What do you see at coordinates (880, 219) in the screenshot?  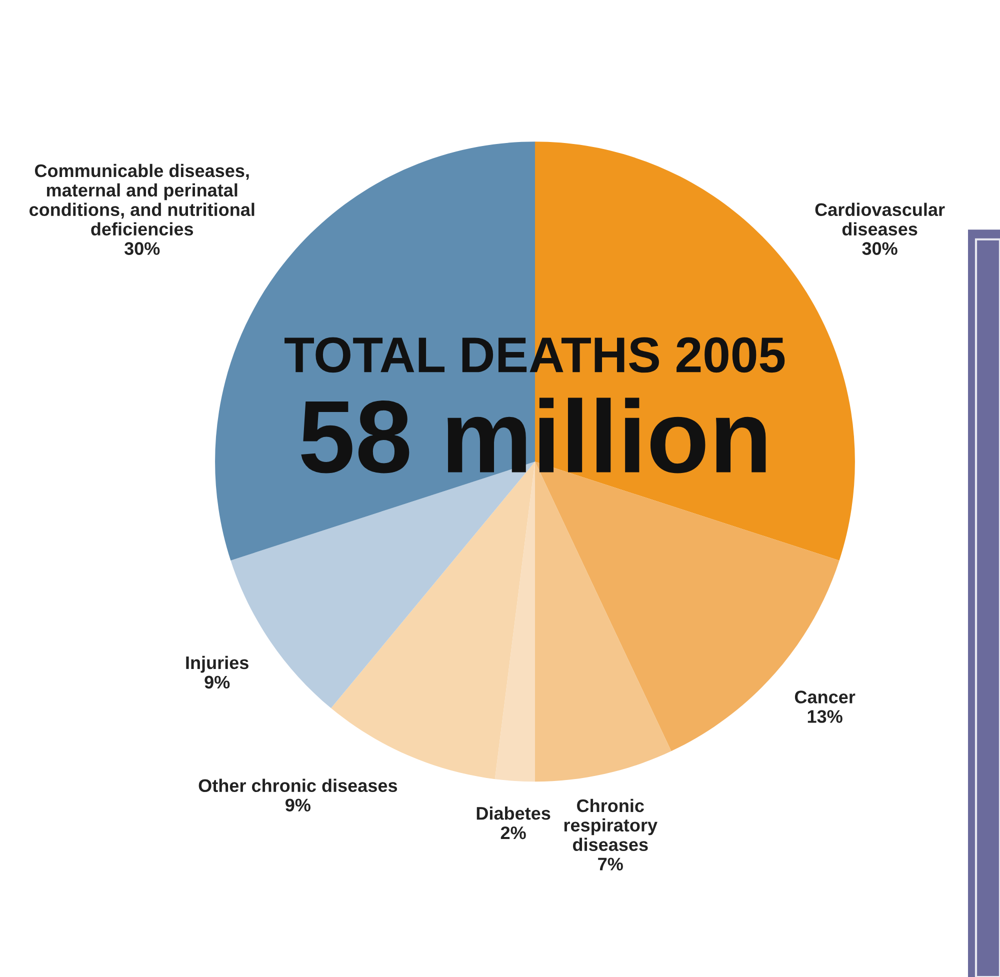 I see `slice-label: Cardiovascular diseases` at bounding box center [880, 219].